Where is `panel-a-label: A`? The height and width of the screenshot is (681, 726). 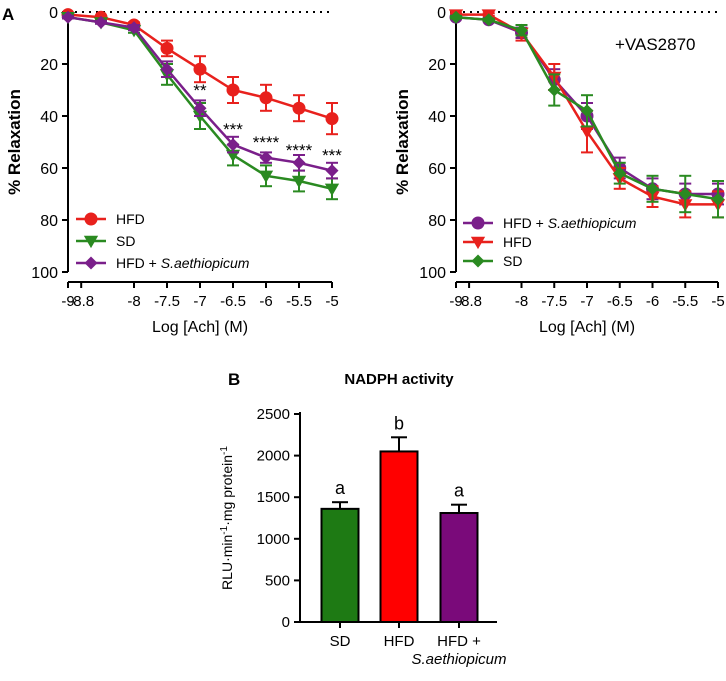 panel-a-label: A is located at coordinates (8, 14).